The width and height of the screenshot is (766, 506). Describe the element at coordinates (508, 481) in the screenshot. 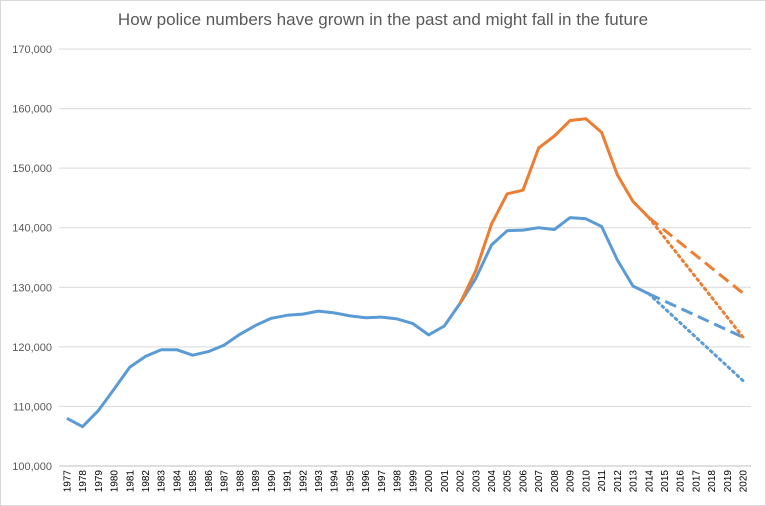

I see `x-tick-label: 2005` at that location.